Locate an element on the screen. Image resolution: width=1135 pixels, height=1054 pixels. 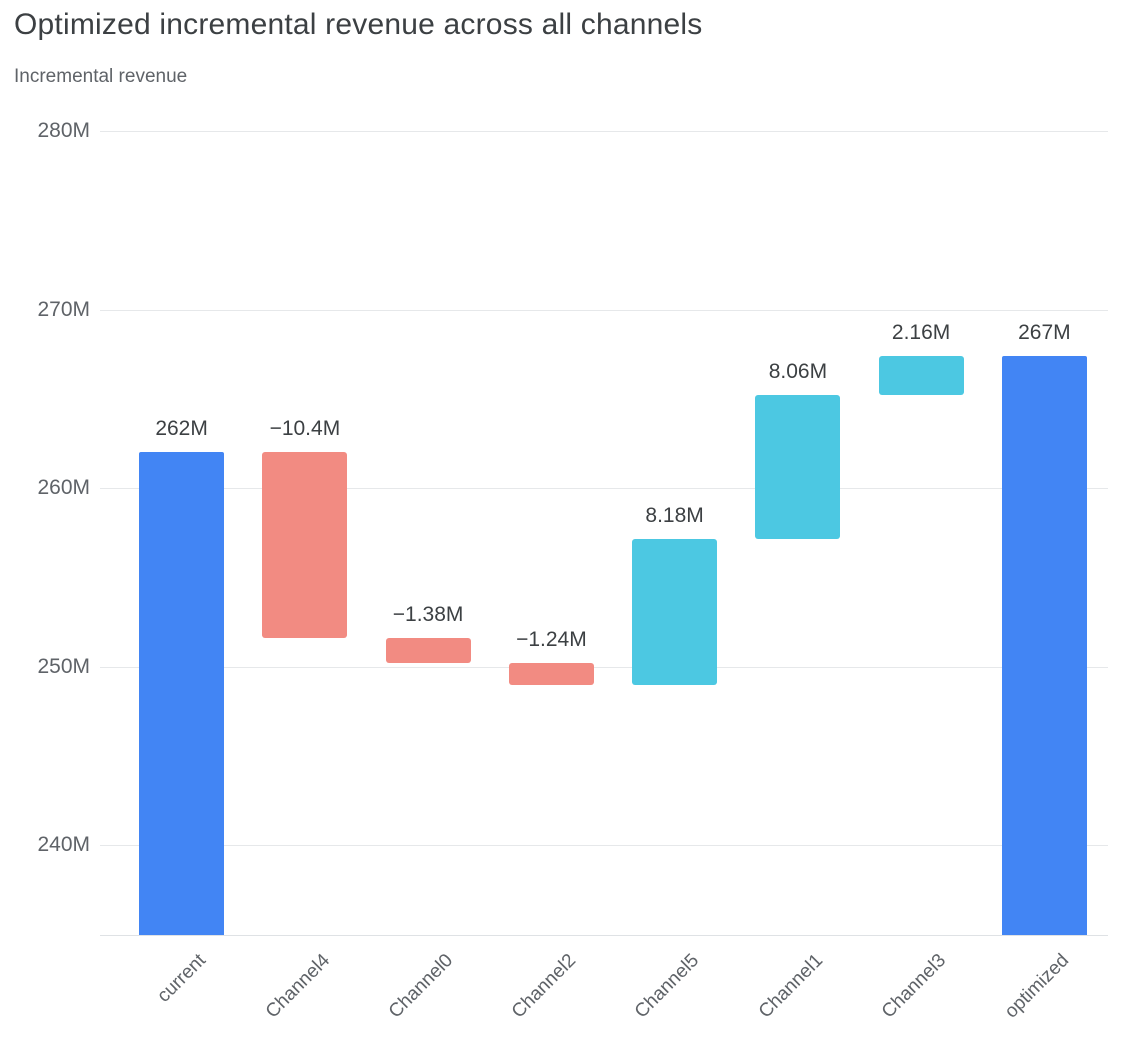
bar-Channel1 is located at coordinates (798, 466).